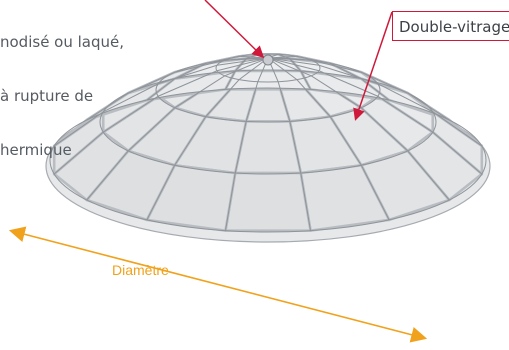 The width and height of the screenshot is (509, 350). What do you see at coordinates (373, 66) in the screenshot?
I see `glazing-leader-arrow` at bounding box center [373, 66].